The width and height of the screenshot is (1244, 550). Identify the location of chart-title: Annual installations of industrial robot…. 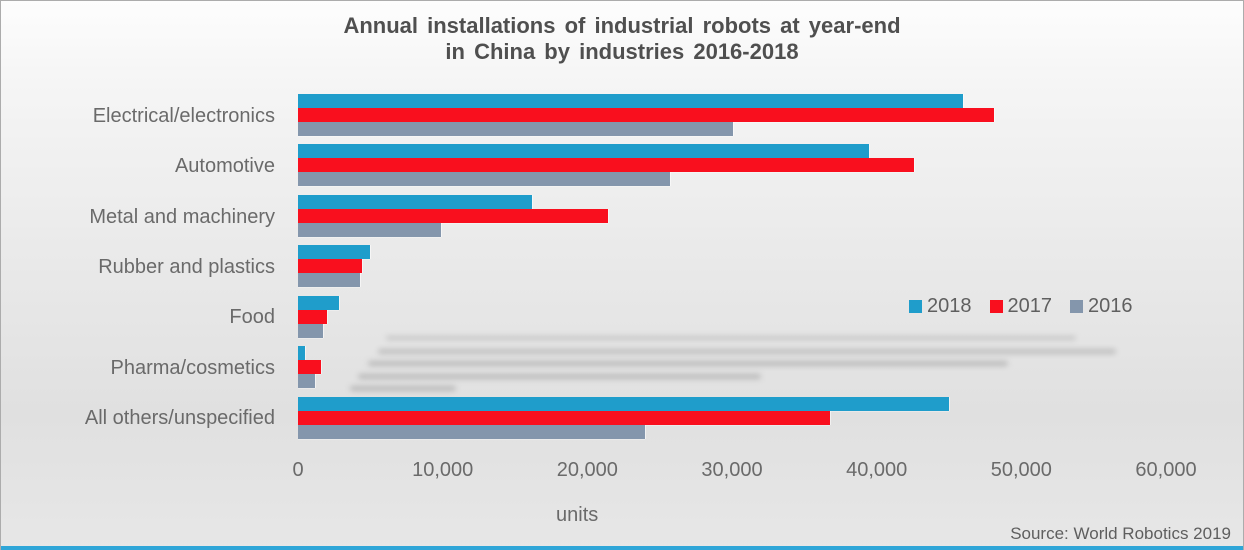
(622, 39).